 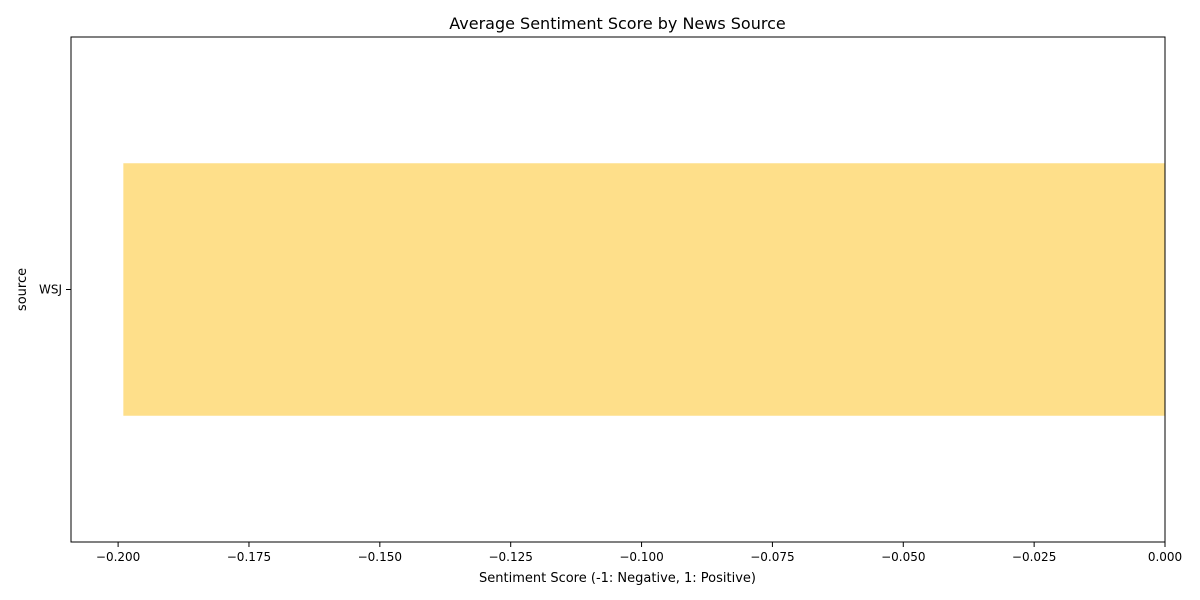 What do you see at coordinates (1165, 557) in the screenshot?
I see `x-tick-label: 0.000` at bounding box center [1165, 557].